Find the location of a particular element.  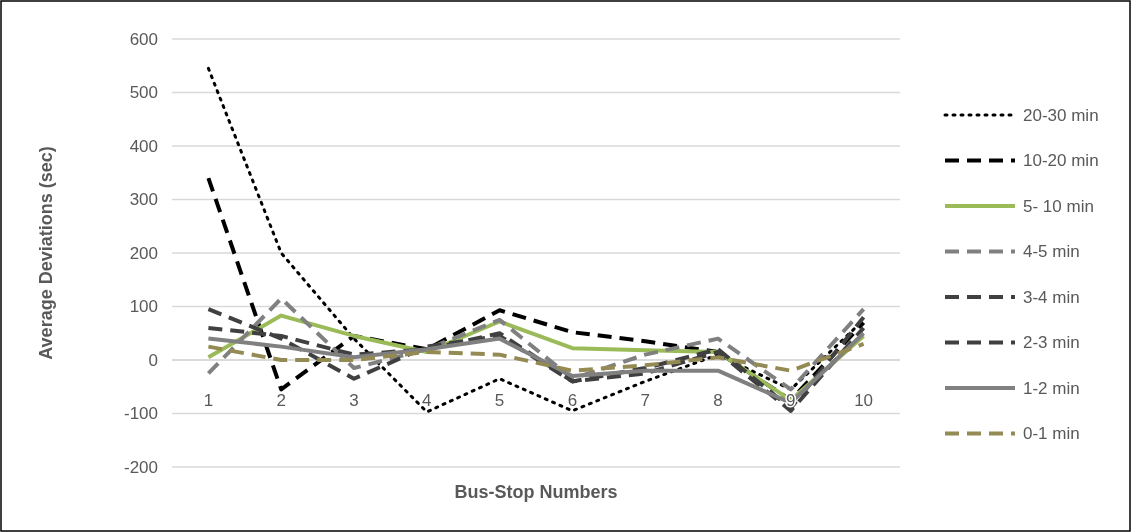

x-tick-label: 3 is located at coordinates (354, 400).